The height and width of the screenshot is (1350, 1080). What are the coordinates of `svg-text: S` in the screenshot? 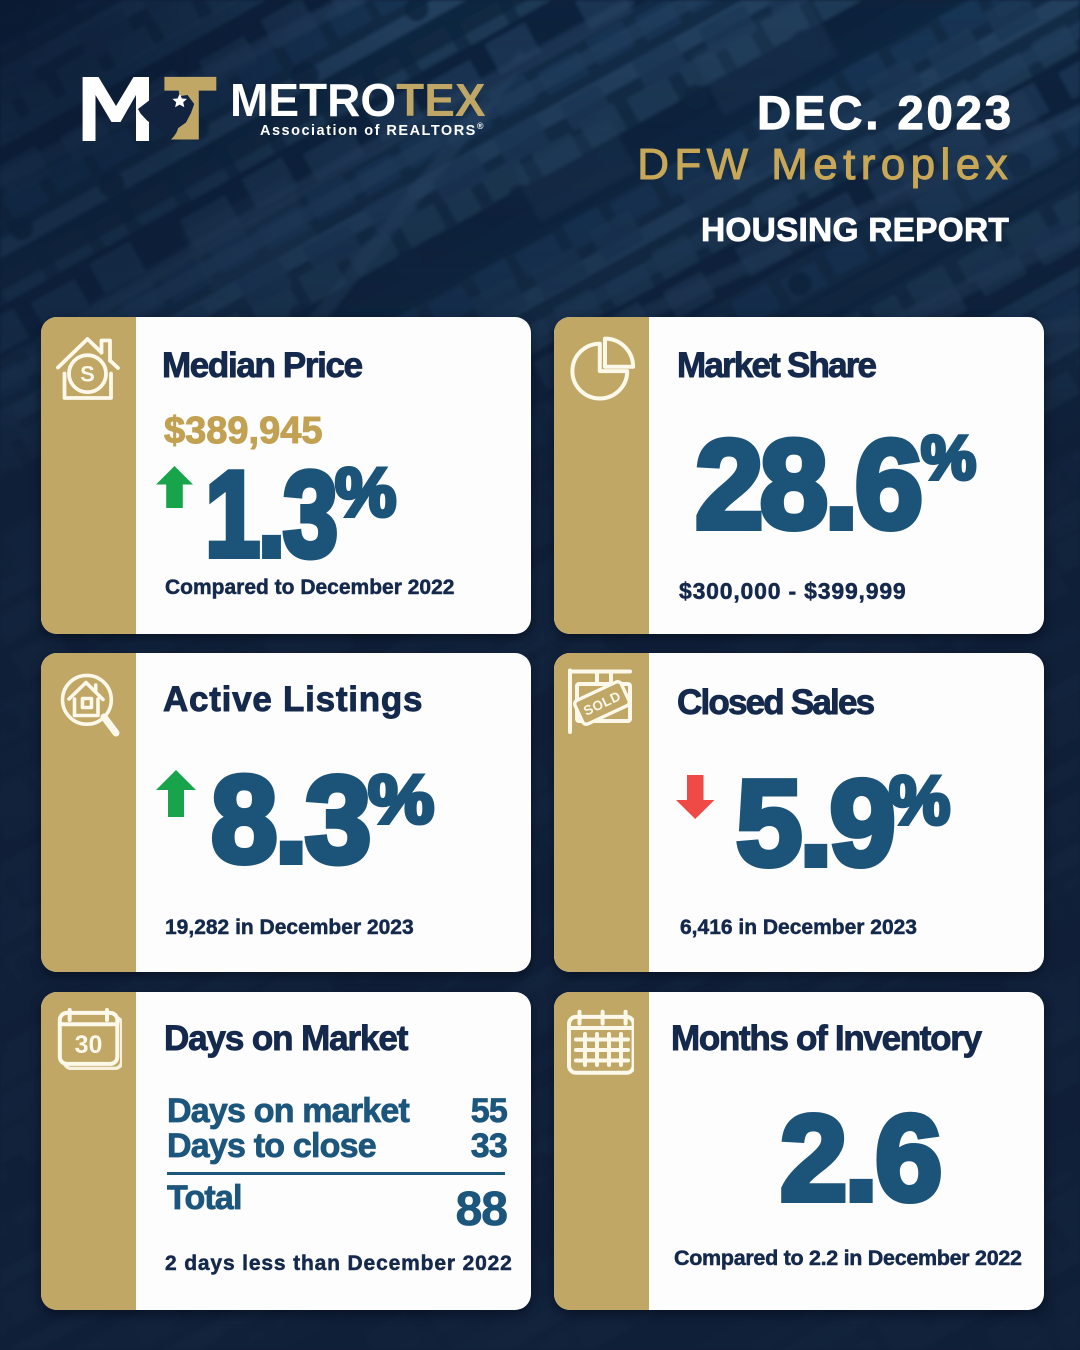 It's located at (87, 374).